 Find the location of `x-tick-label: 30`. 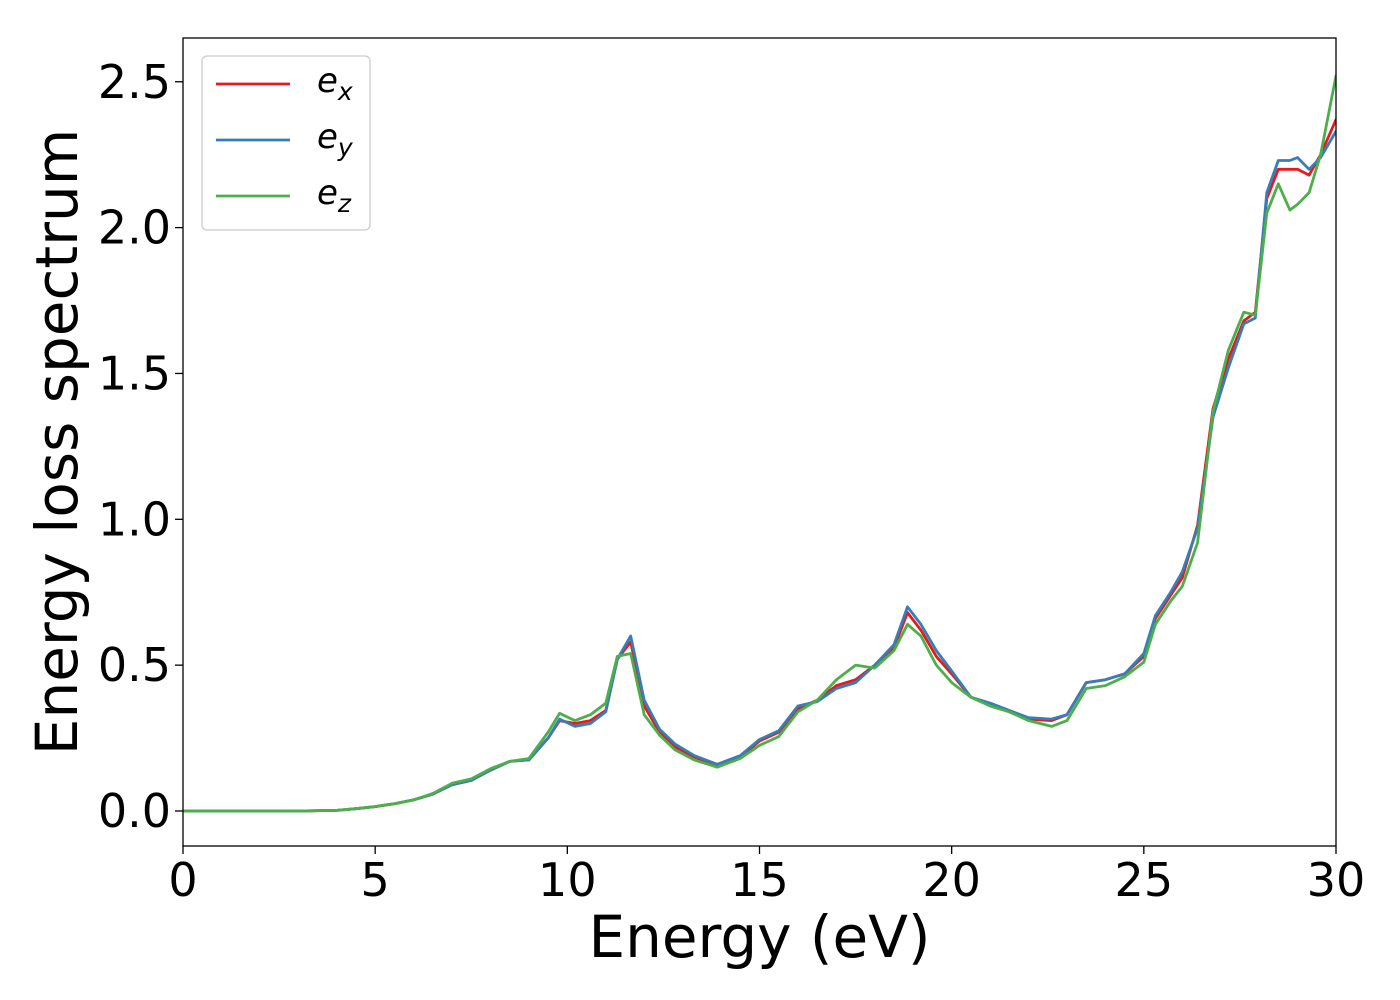

x-tick-label: 30 is located at coordinates (1336, 880).